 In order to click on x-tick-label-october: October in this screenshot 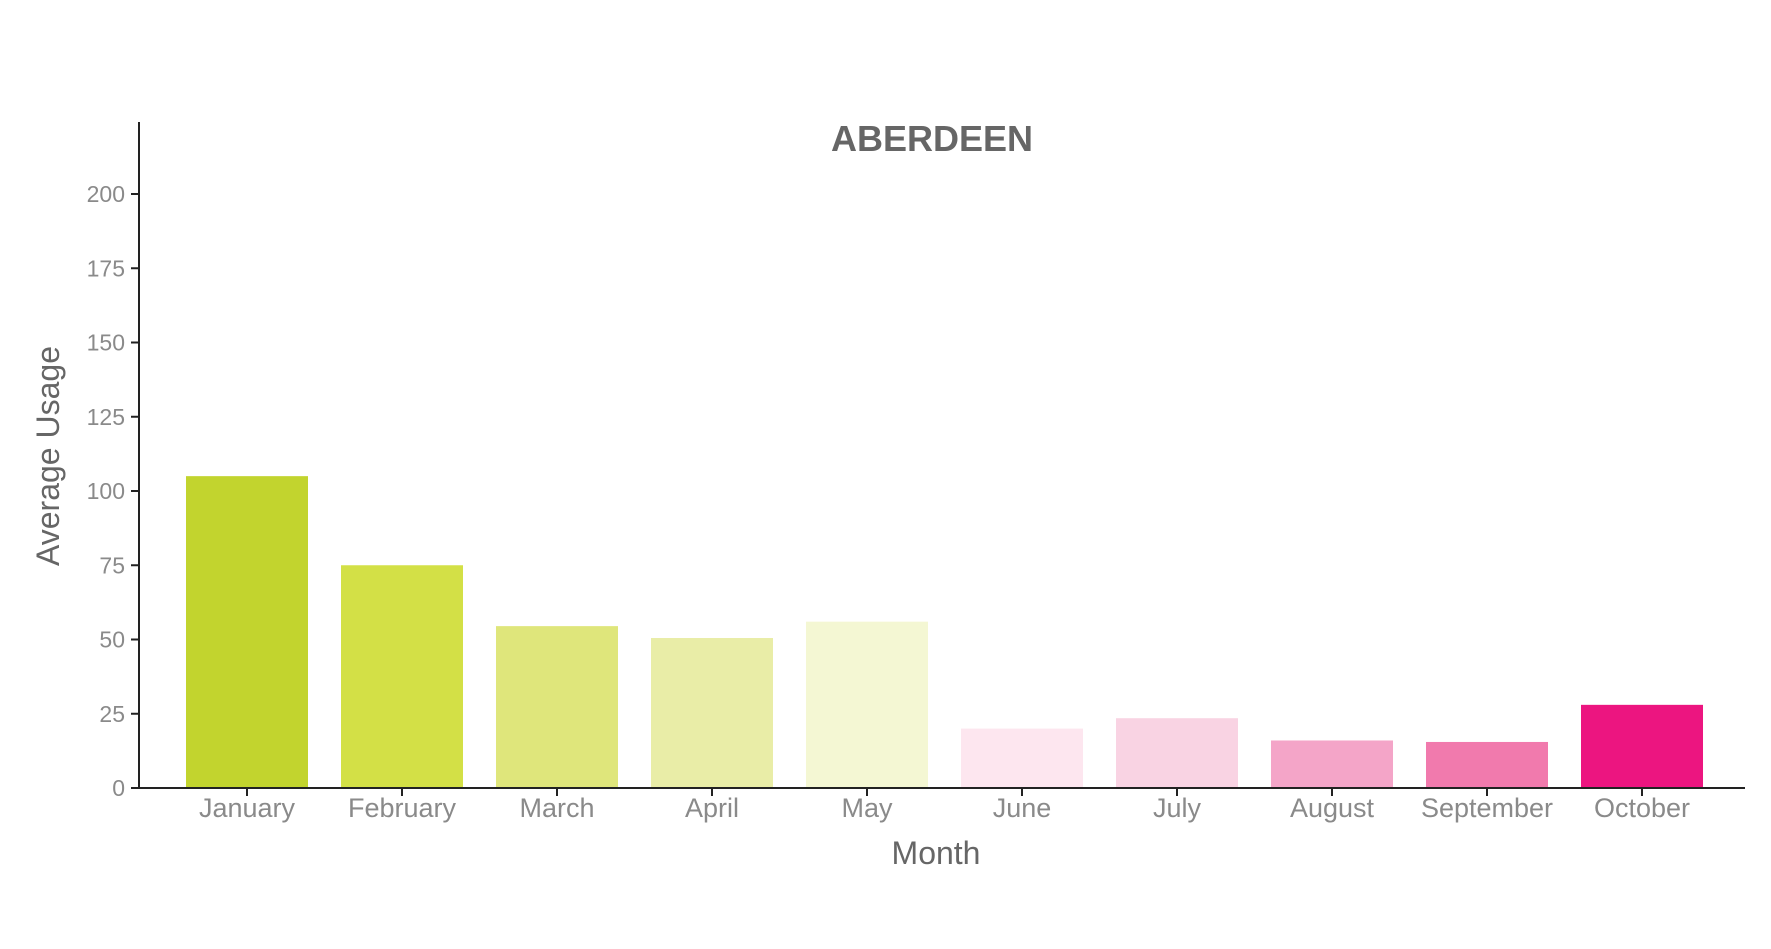, I will do `click(1642, 808)`.